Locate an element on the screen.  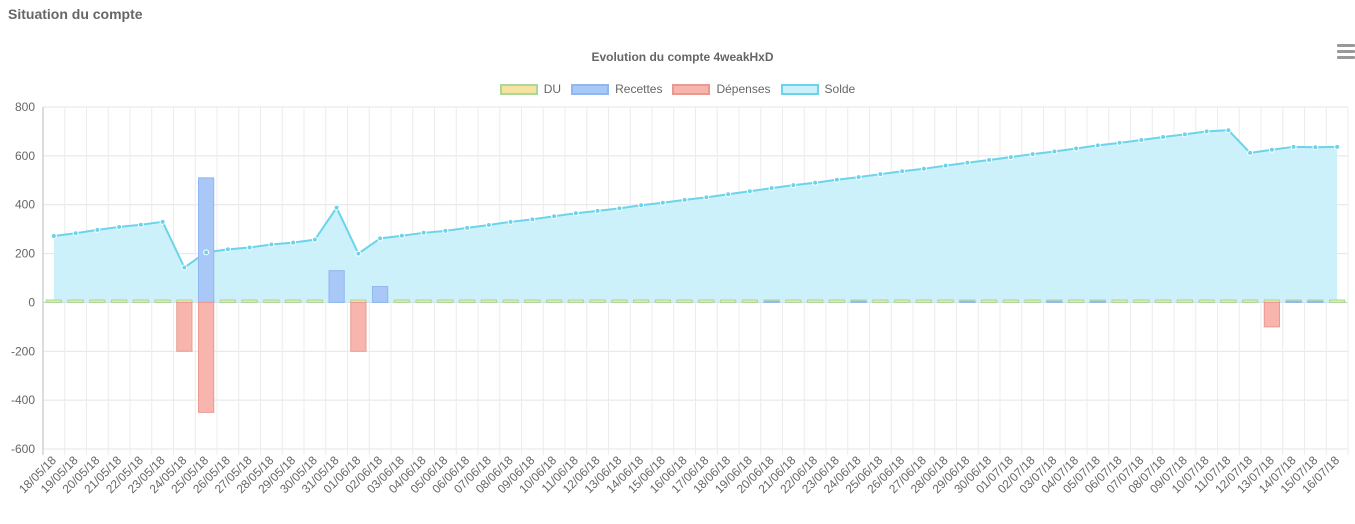
y-tick-label: 0 is located at coordinates (31, 302).